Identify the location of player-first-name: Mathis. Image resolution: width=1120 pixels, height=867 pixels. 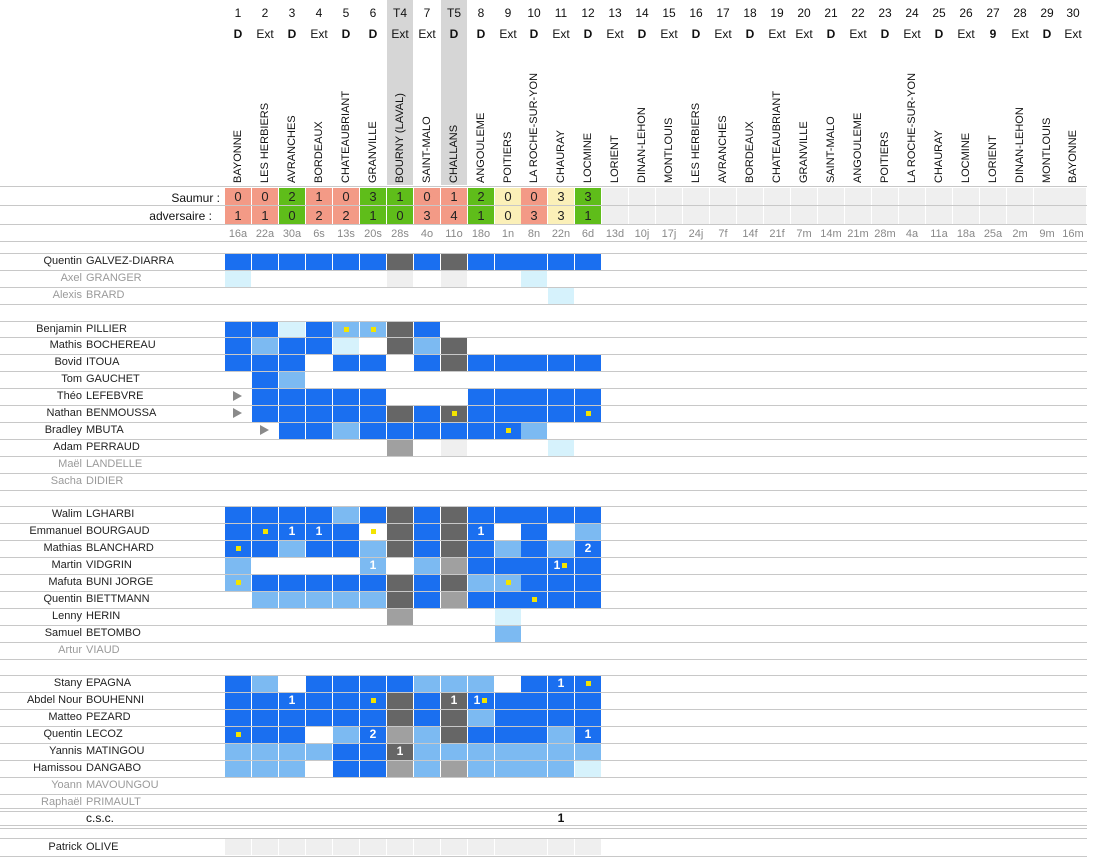
(65, 345).